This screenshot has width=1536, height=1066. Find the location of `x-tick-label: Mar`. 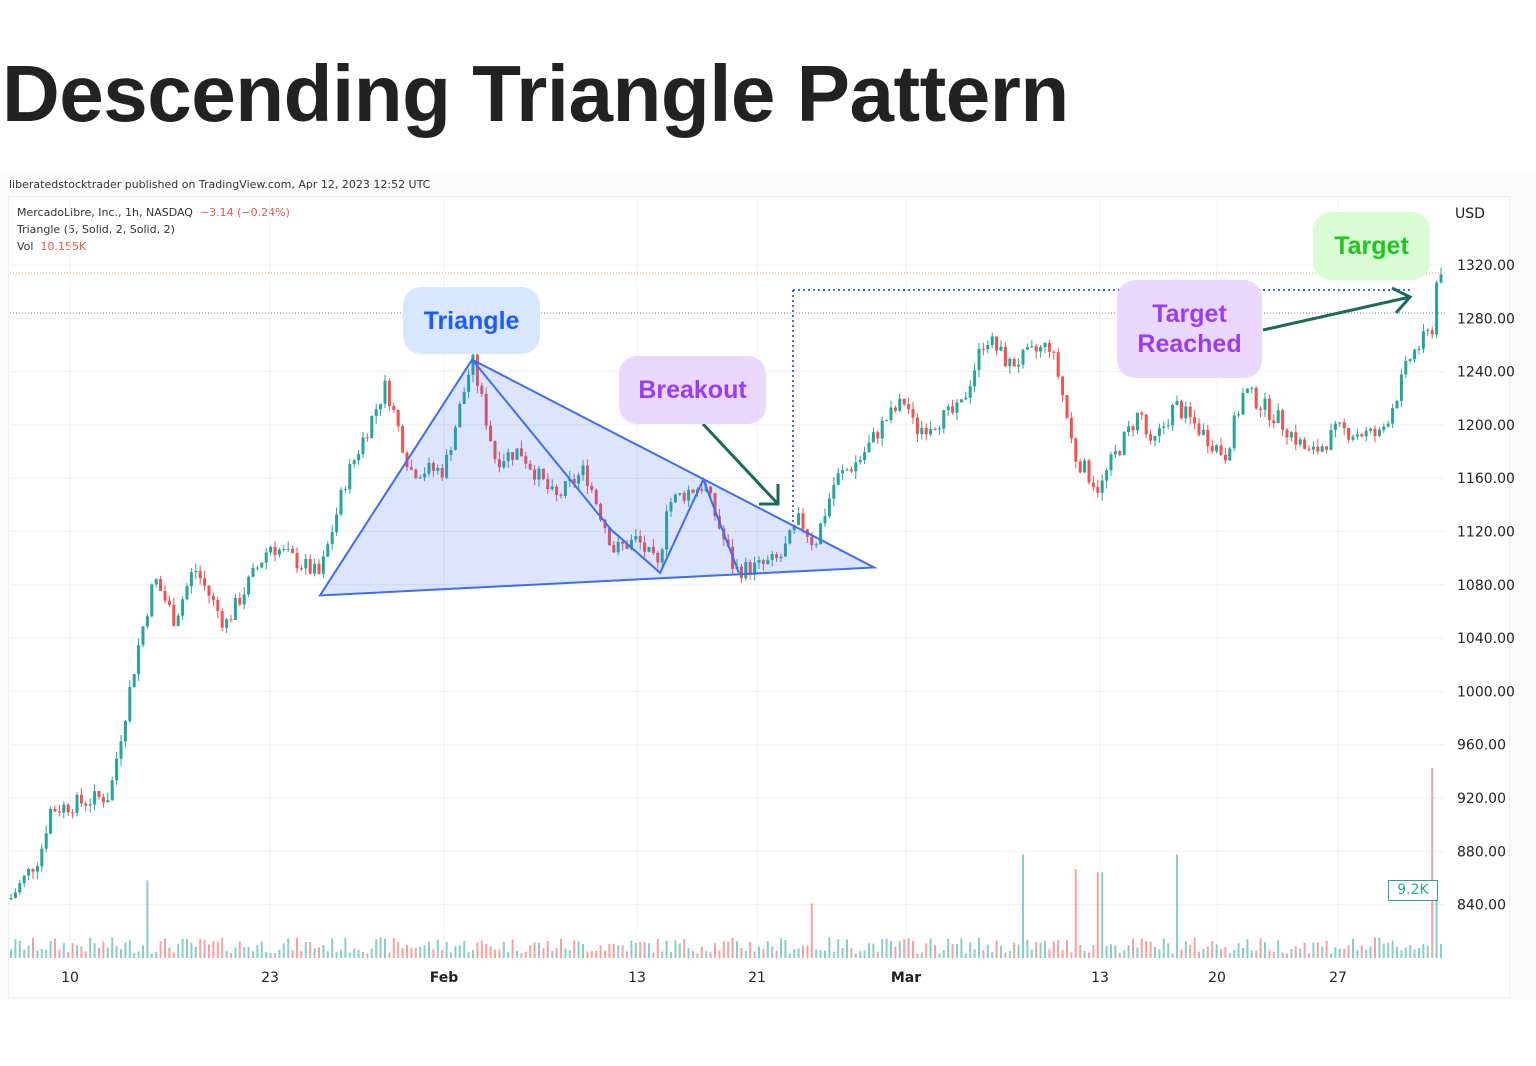

x-tick-label: Mar is located at coordinates (906, 978).